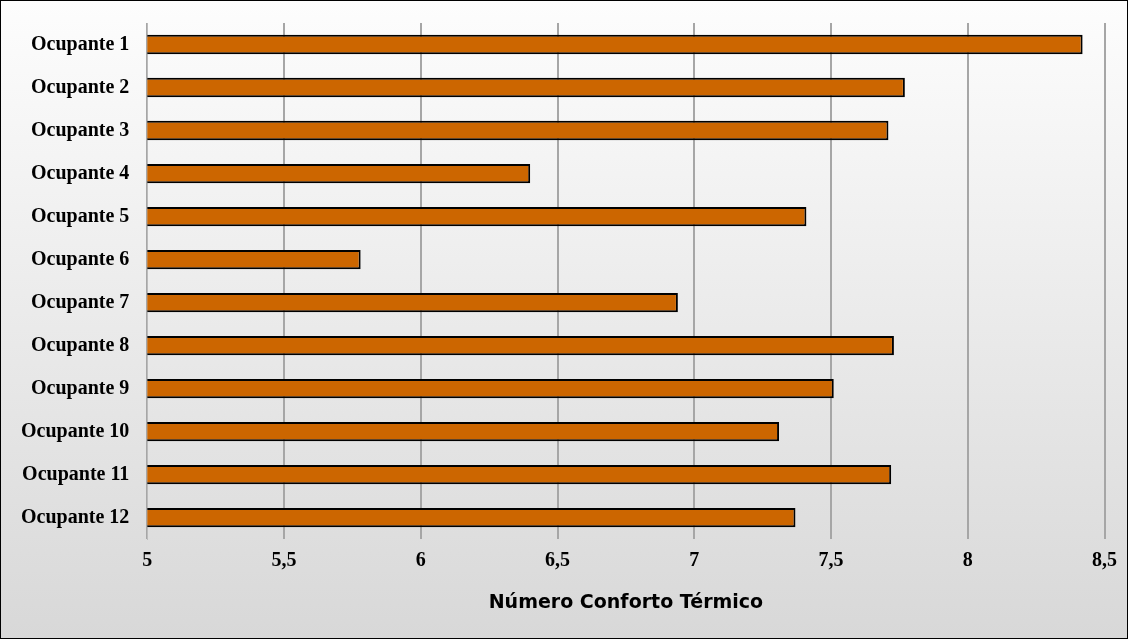 The width and height of the screenshot is (1128, 639). Describe the element at coordinates (147, 559) in the screenshot. I see `x-tick-label: 5` at that location.